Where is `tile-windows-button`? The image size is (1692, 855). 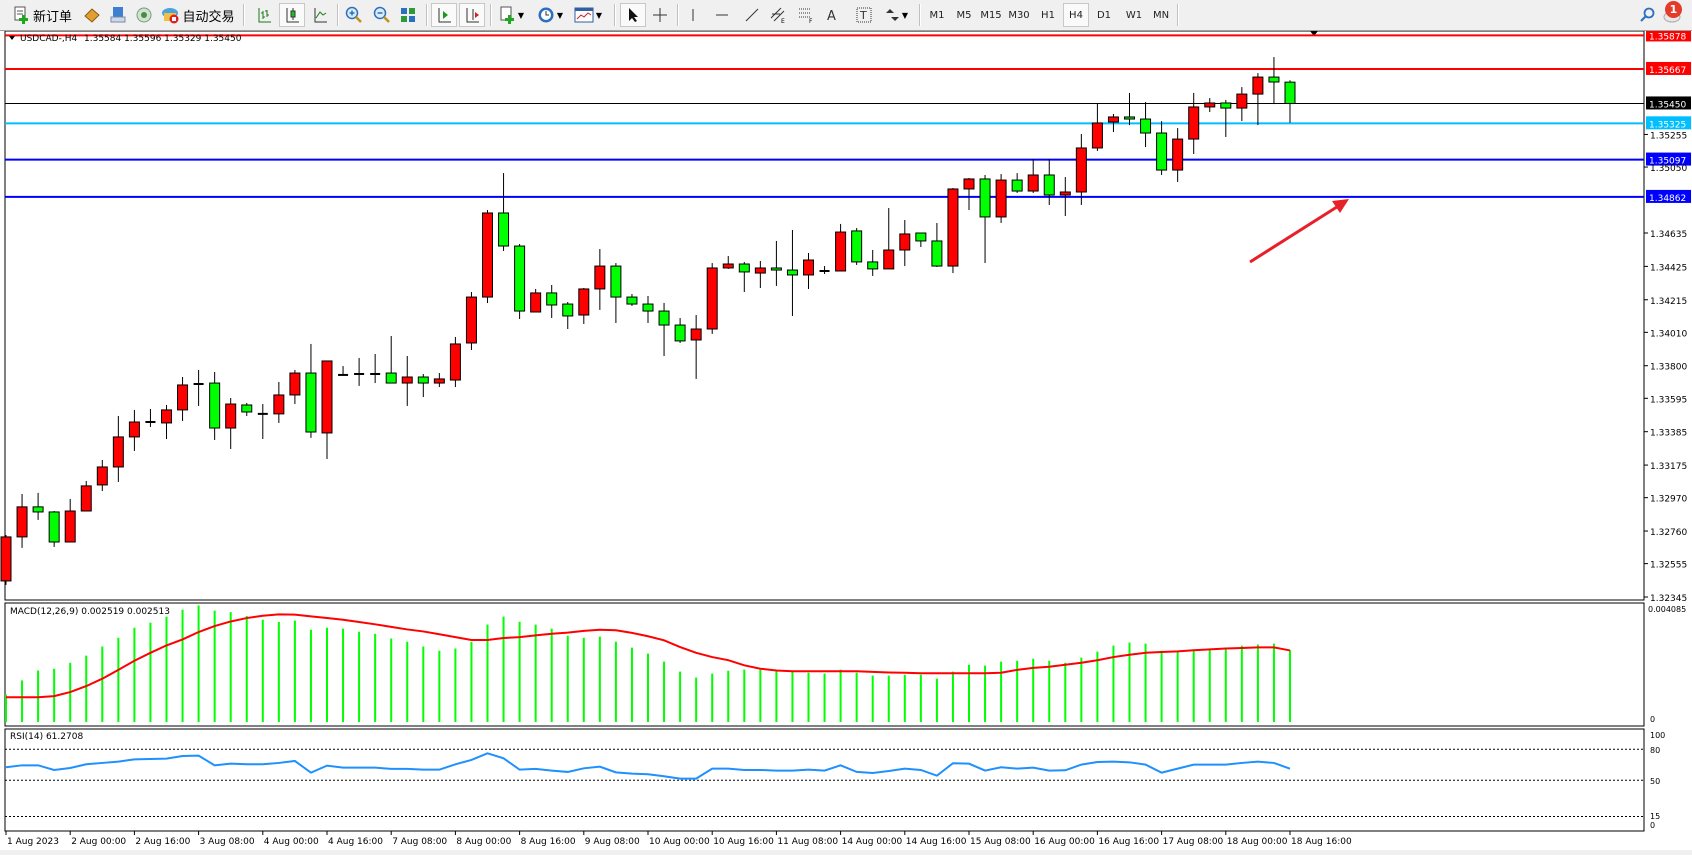 tile-windows-button is located at coordinates (408, 15).